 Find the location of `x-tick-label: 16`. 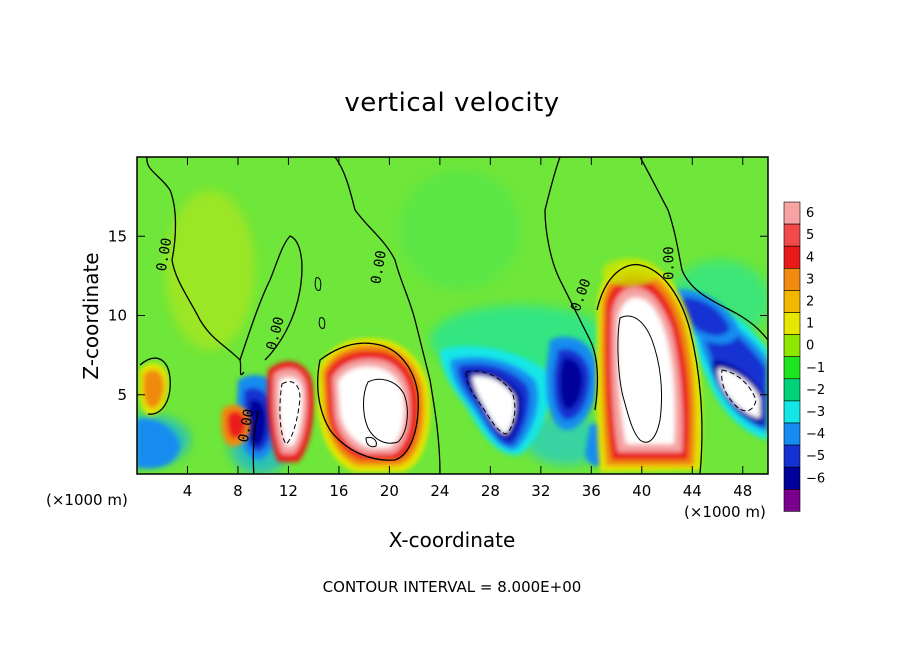

x-tick-label: 16 is located at coordinates (338, 491).